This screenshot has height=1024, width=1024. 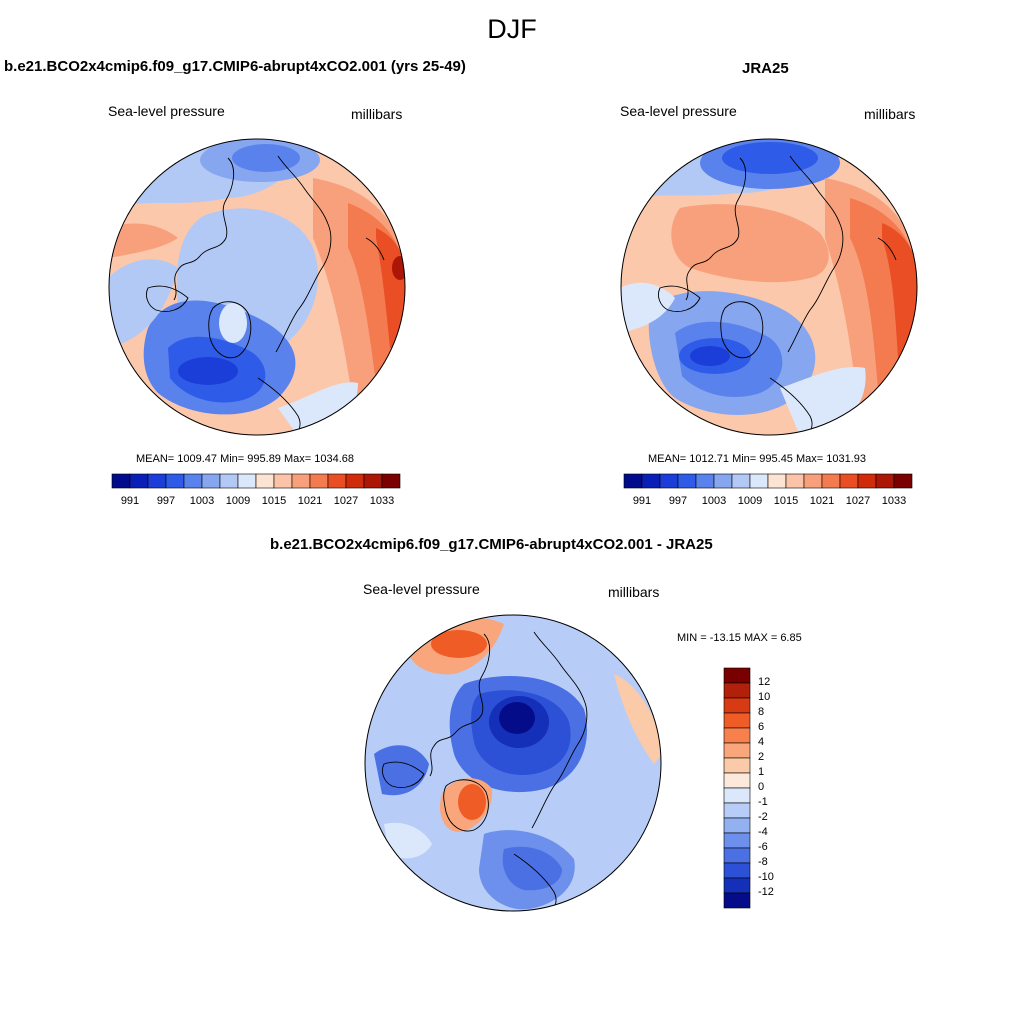 What do you see at coordinates (761, 727) in the screenshot?
I see `colorbar-tick-label: 6` at bounding box center [761, 727].